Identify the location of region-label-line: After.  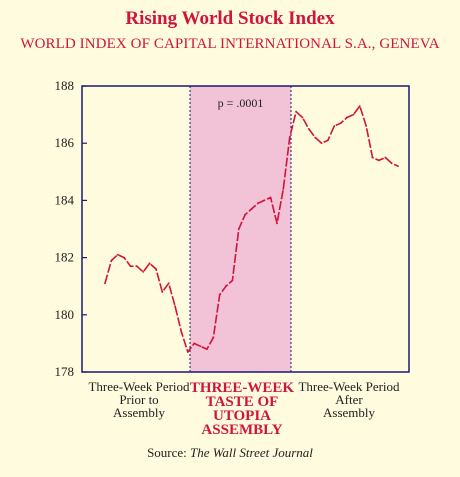
(349, 399).